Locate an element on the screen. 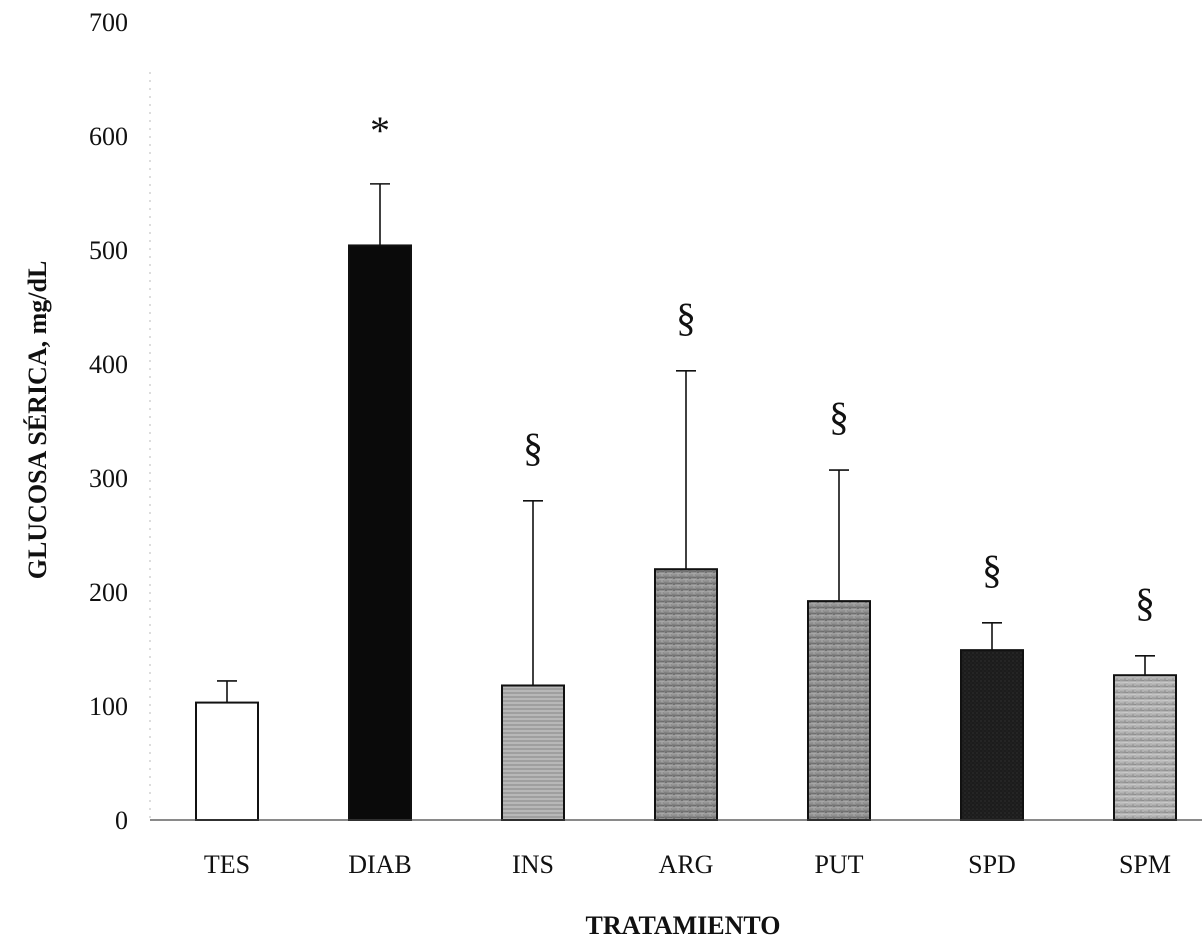  bar-ins is located at coordinates (533, 752).